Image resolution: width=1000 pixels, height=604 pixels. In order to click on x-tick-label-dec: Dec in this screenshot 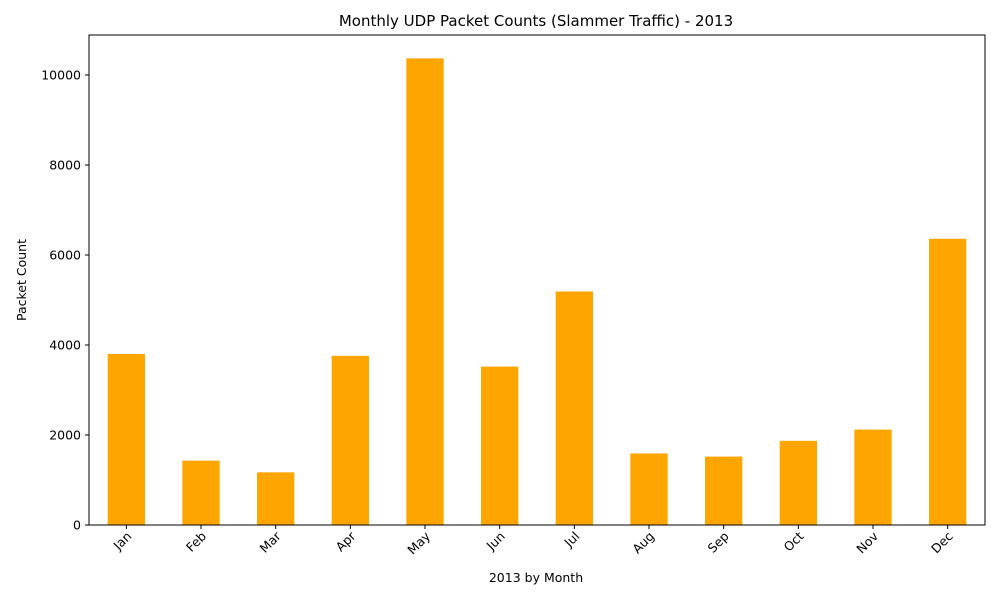, I will do `click(942, 542)`.